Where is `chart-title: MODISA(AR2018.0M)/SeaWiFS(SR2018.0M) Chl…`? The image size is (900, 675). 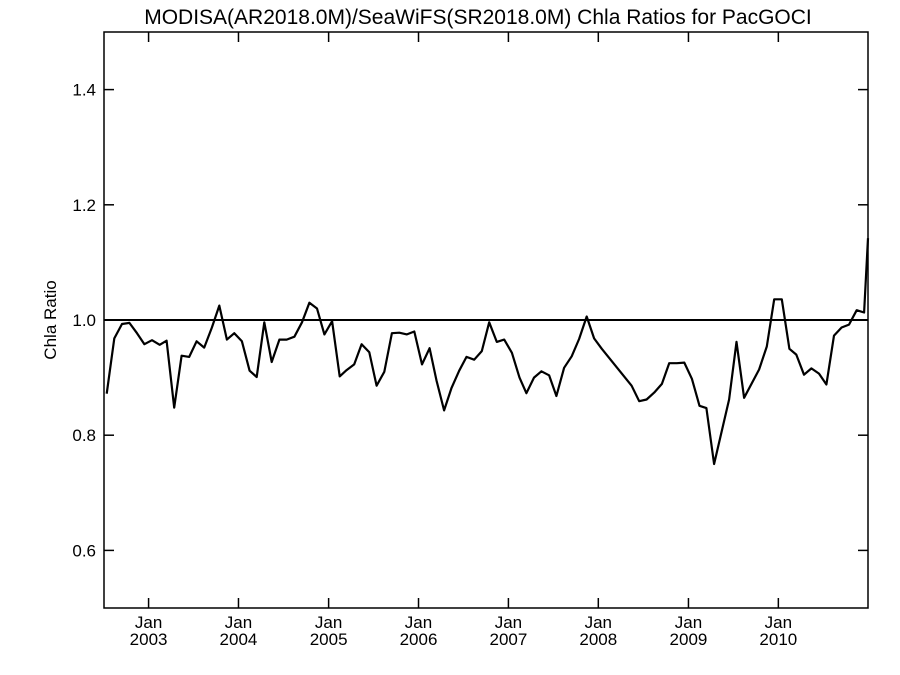 chart-title: MODISA(AR2018.0M)/SeaWiFS(SR2018.0M) Chl… is located at coordinates (478, 17).